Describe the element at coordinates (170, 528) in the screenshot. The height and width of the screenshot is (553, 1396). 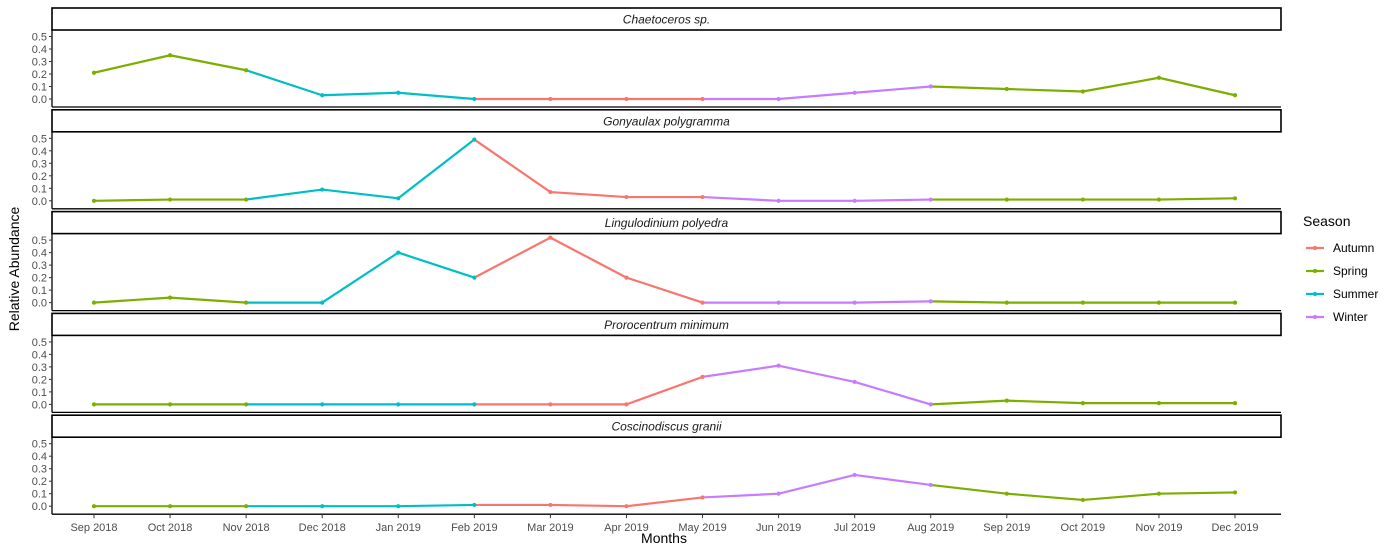
I see `x-tick-label: Oct 2018` at that location.